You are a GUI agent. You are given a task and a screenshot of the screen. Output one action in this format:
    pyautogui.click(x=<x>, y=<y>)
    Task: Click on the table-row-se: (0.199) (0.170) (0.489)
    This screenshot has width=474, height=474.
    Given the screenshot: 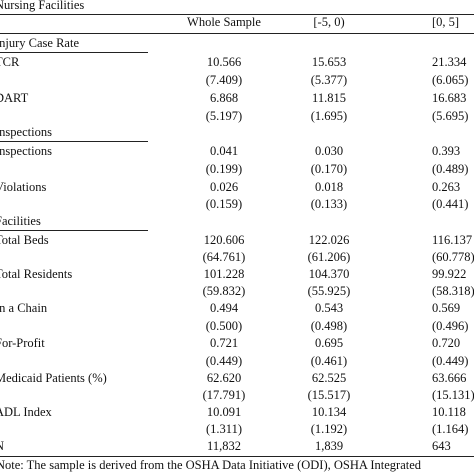 What is the action you would take?
    pyautogui.click(x=337, y=169)
    